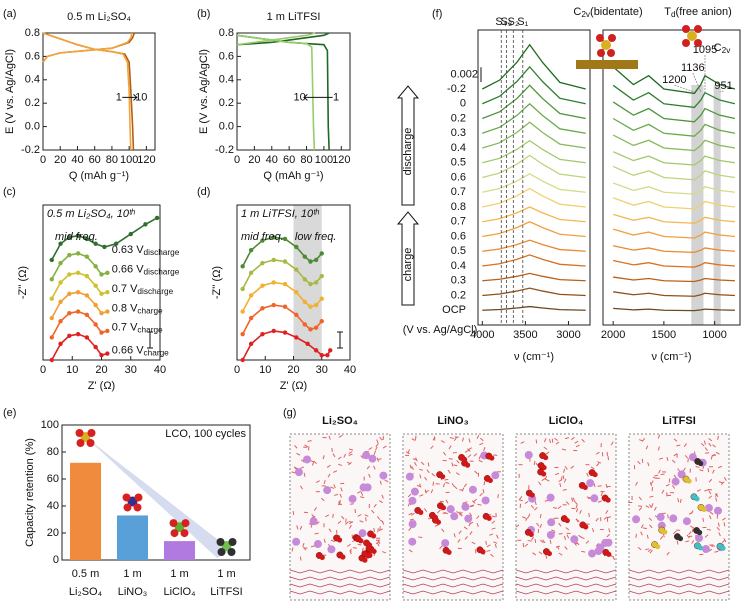 The height and width of the screenshot is (612, 743). What do you see at coordinates (133, 592) in the screenshot?
I see `text-part: LiNO₃` at bounding box center [133, 592].